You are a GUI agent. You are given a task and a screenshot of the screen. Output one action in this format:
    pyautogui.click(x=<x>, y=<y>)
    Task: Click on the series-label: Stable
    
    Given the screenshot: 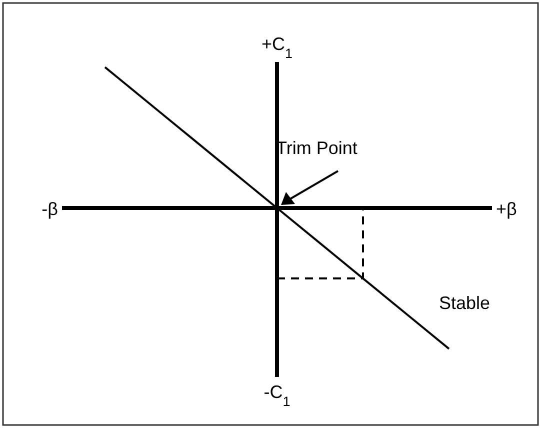 What is the action you would take?
    pyautogui.click(x=464, y=302)
    